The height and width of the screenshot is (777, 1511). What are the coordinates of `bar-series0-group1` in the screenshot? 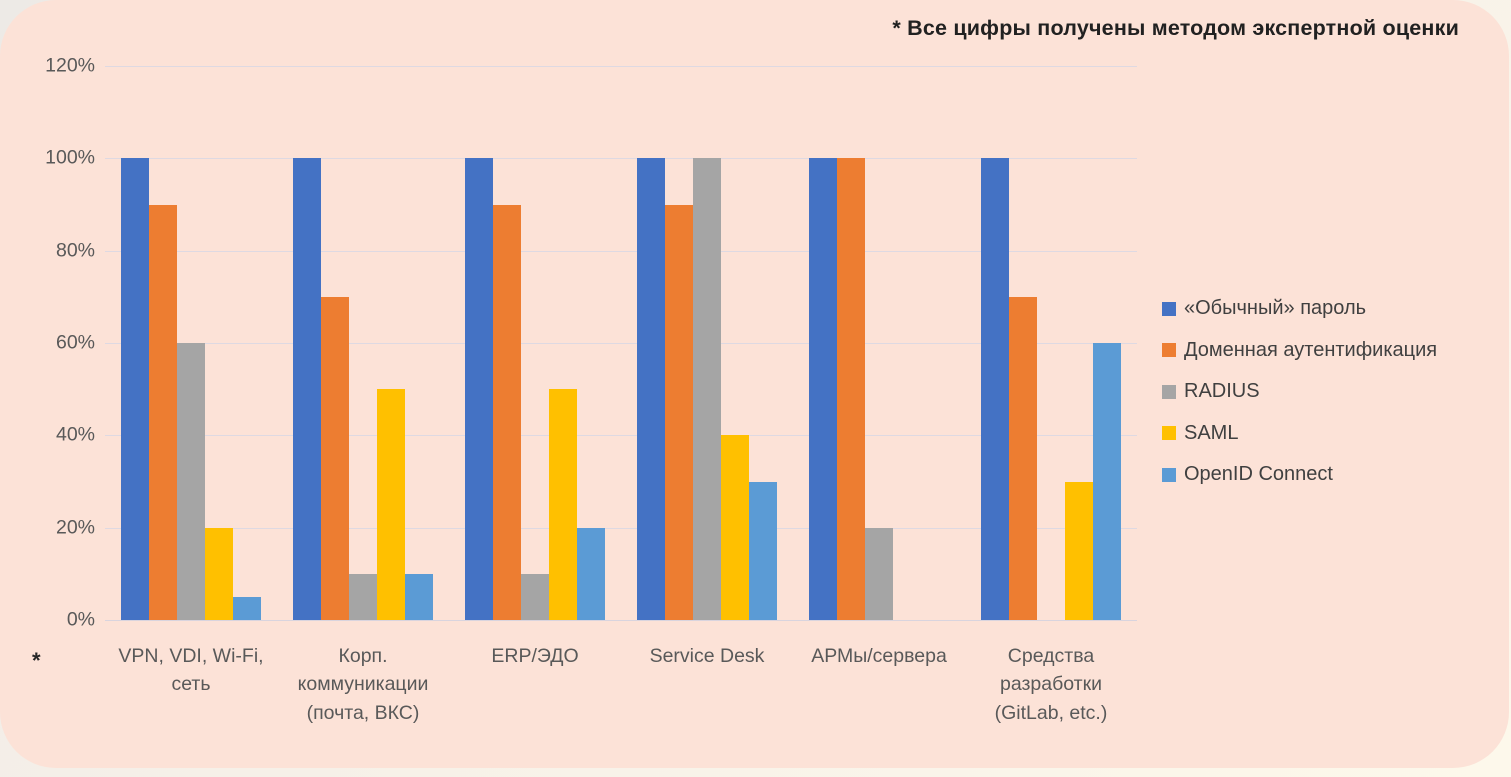 It's located at (307, 389).